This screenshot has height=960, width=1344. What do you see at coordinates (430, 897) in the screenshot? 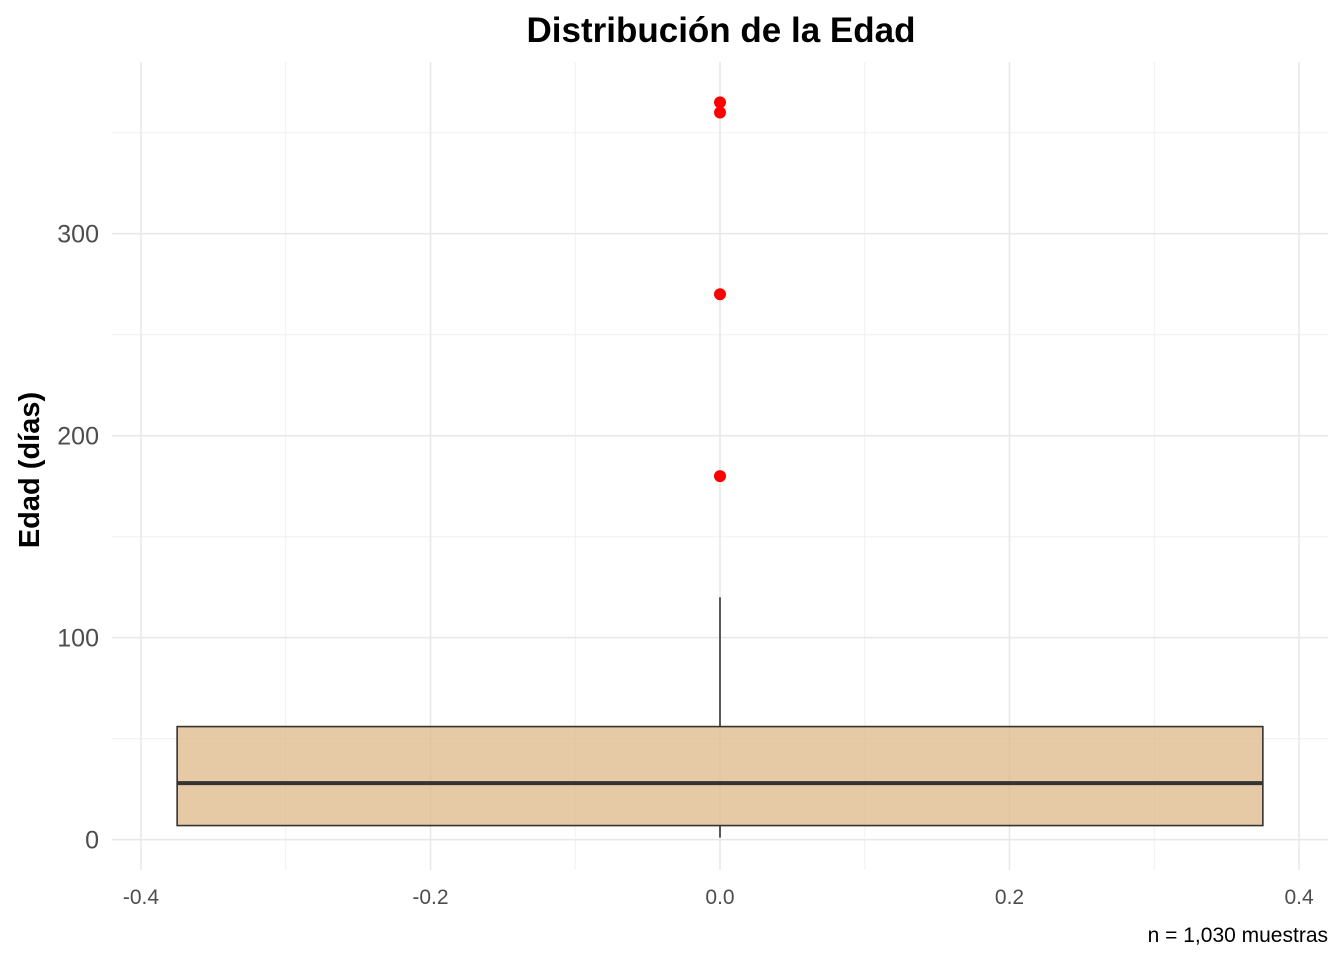
I see `x-tick-label: -0.2` at bounding box center [430, 897].